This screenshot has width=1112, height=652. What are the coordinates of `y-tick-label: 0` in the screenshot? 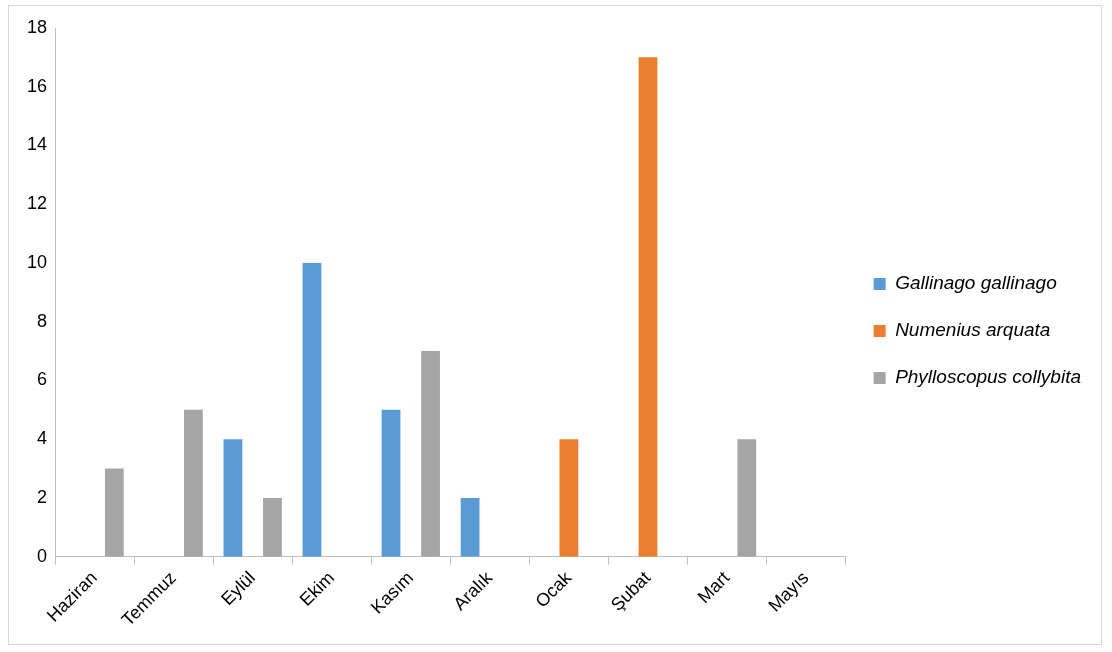 It's located at (42, 555).